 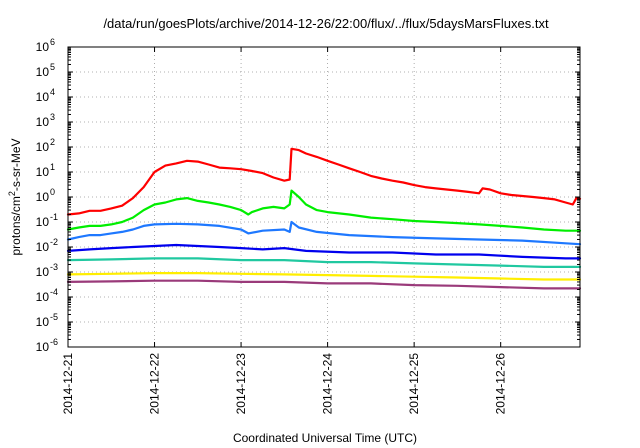 I want to click on y-tick-label: 10⁻⁴, so click(x=47, y=295).